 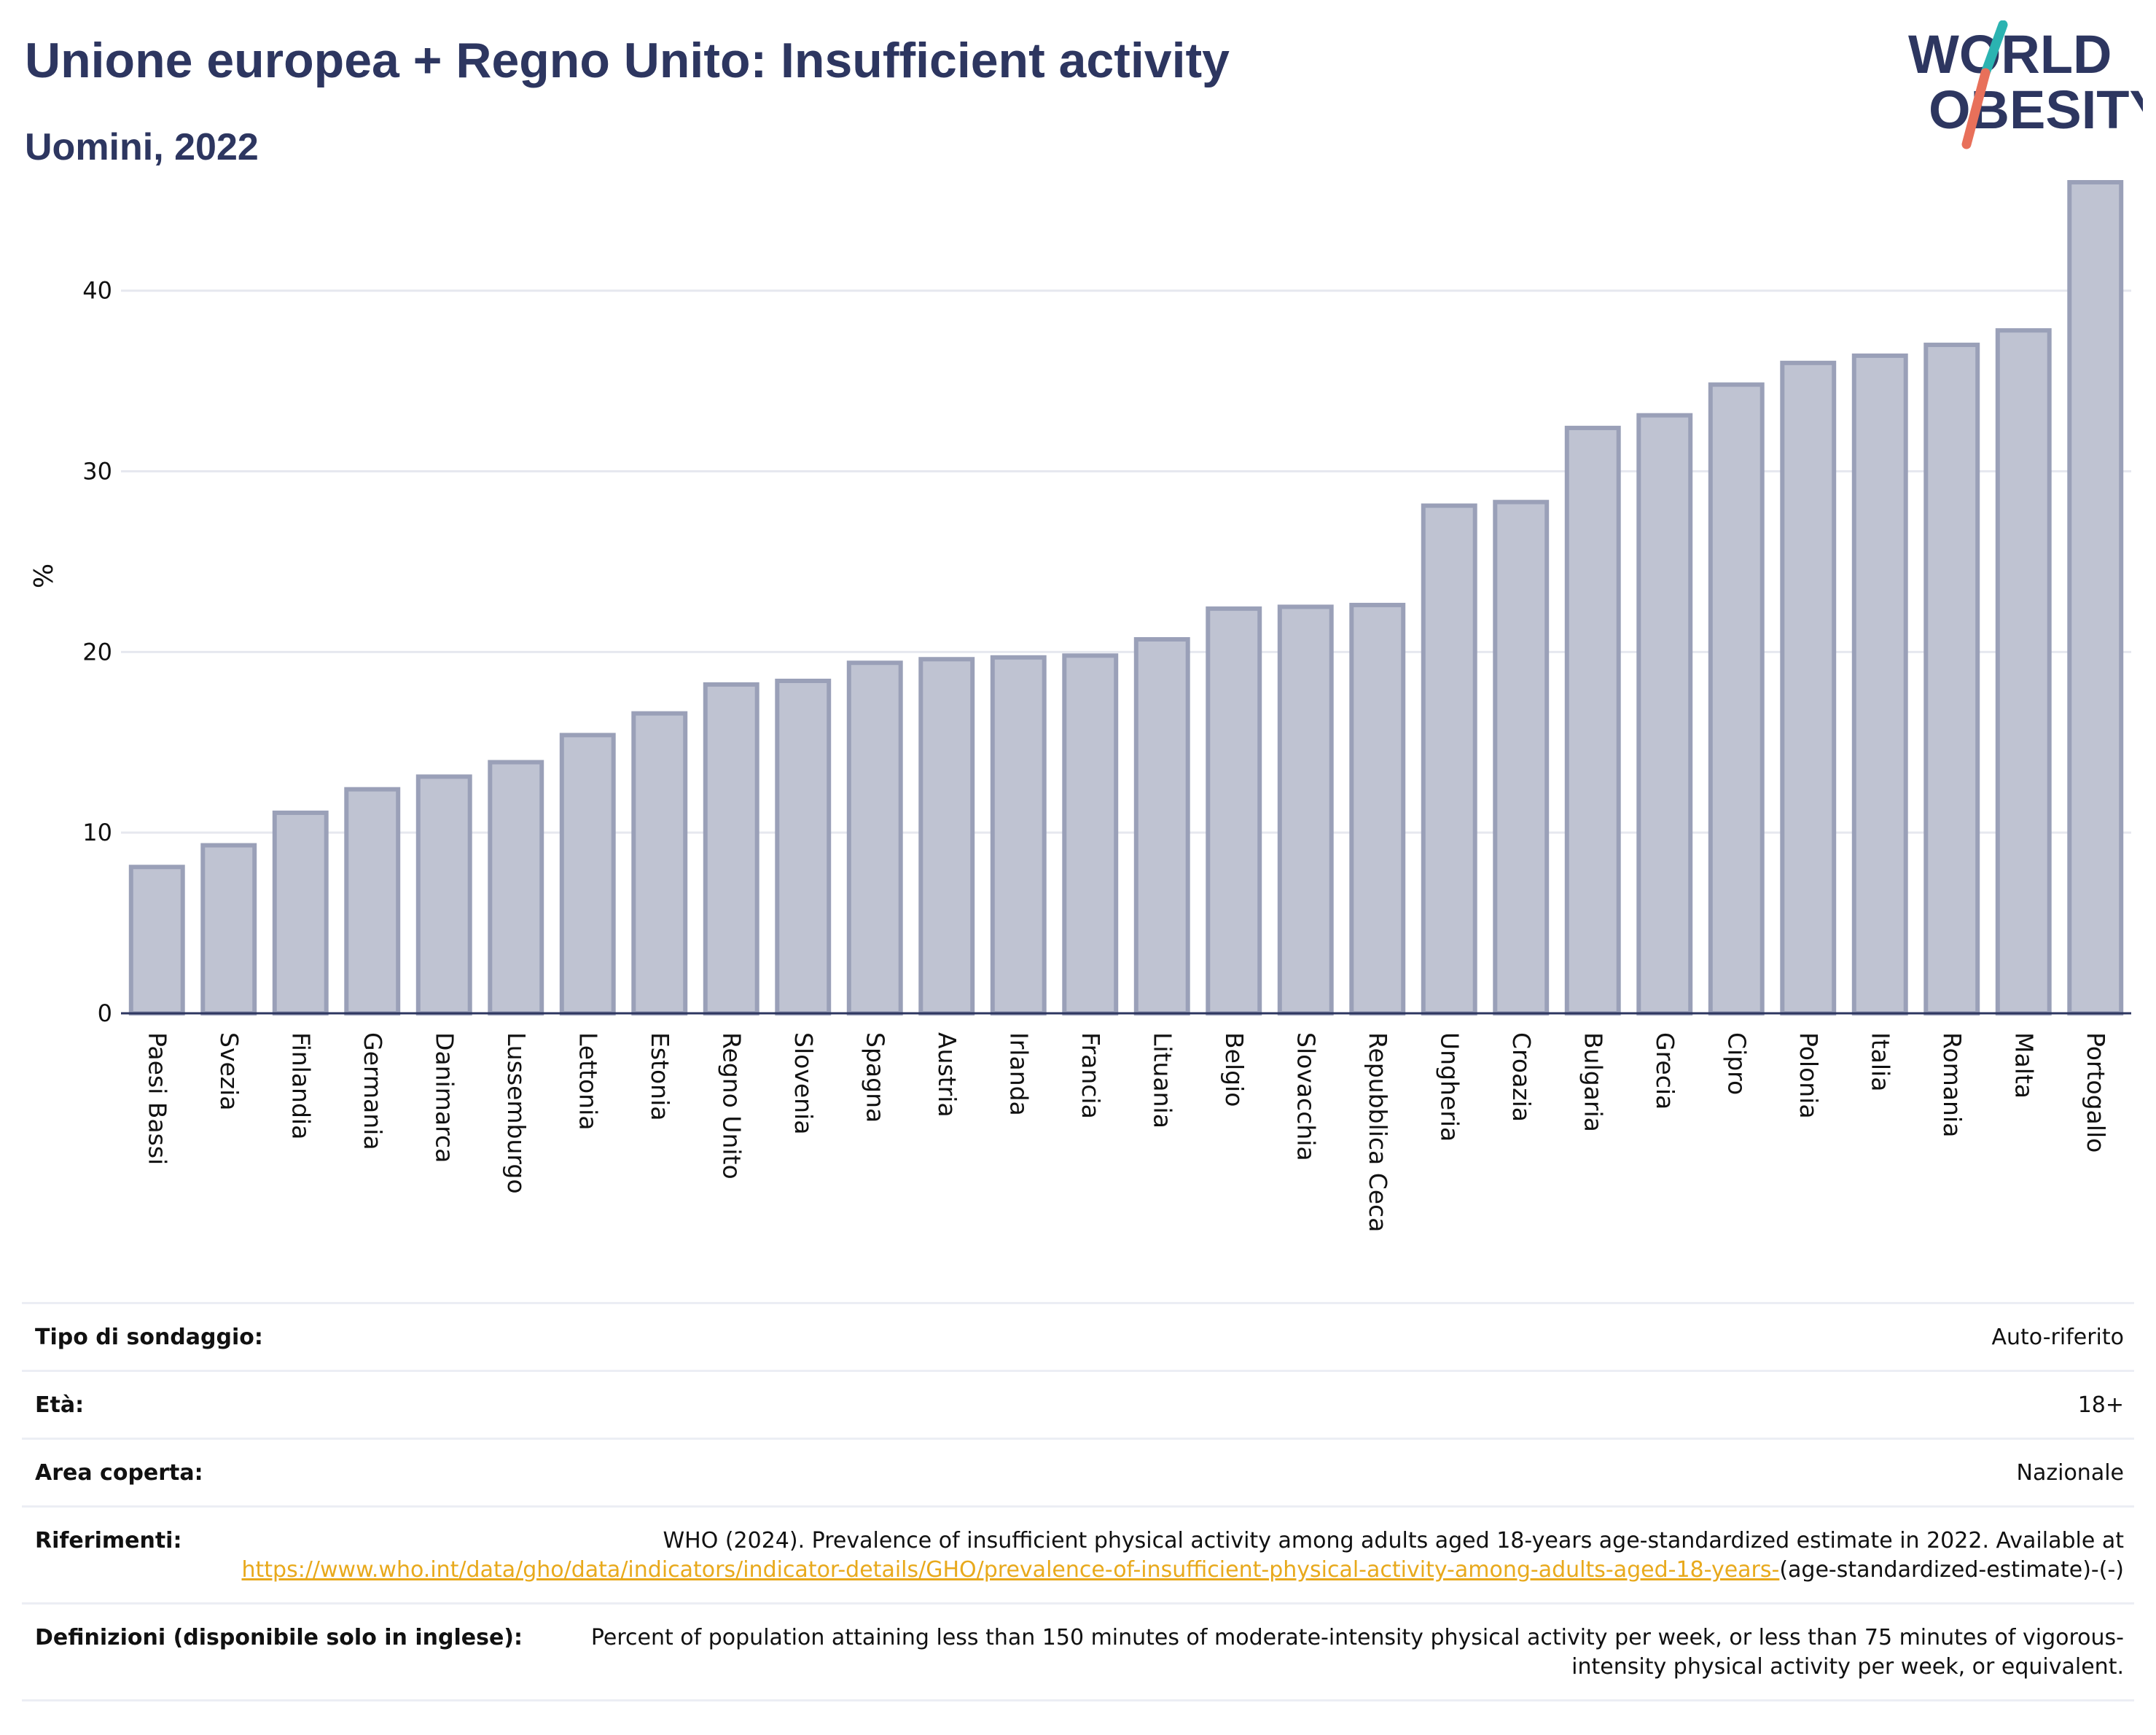 I want to click on x-tick-label: Finlandia, so click(x=301, y=1085).